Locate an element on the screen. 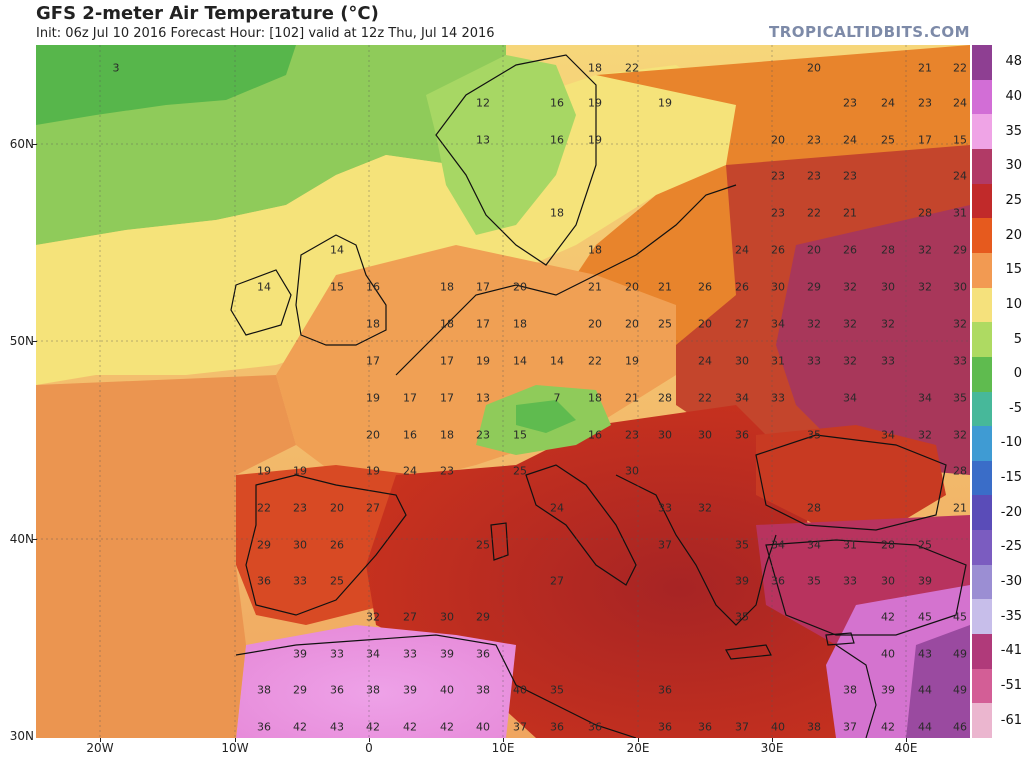 Image resolution: width=1024 pixels, height=757 pixels. site-watermark: TROPICALTIDBITS.COM is located at coordinates (869, 32).